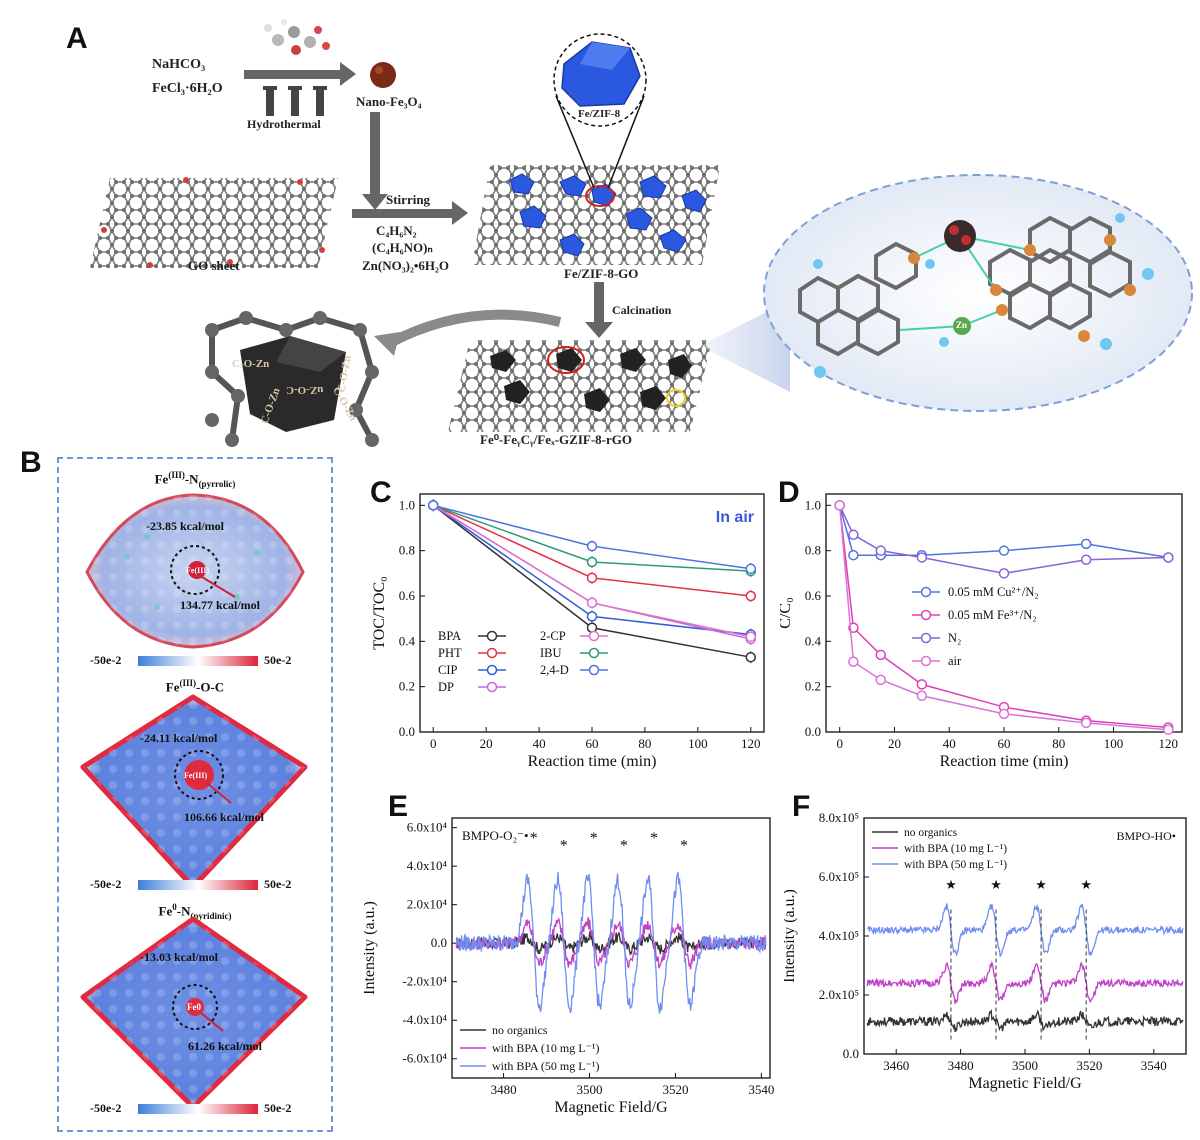 The height and width of the screenshot is (1140, 1200). What do you see at coordinates (592, 743) in the screenshot?
I see `x-tick-label: 60` at bounding box center [592, 743].